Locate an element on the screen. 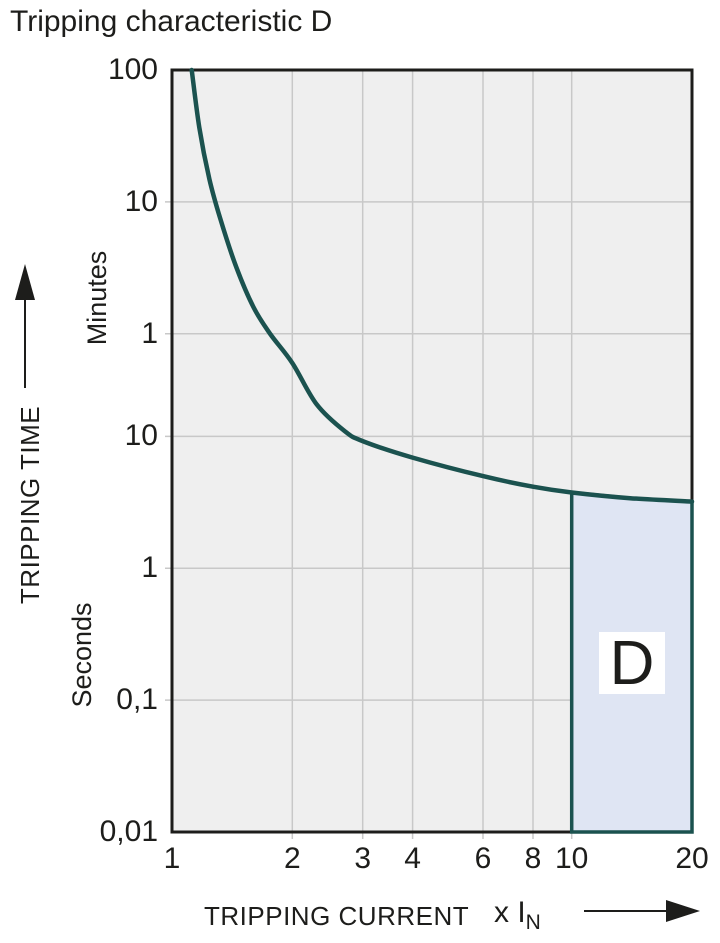 The image size is (720, 943). y-unit-seconds-label: Seconds is located at coordinates (82, 655).